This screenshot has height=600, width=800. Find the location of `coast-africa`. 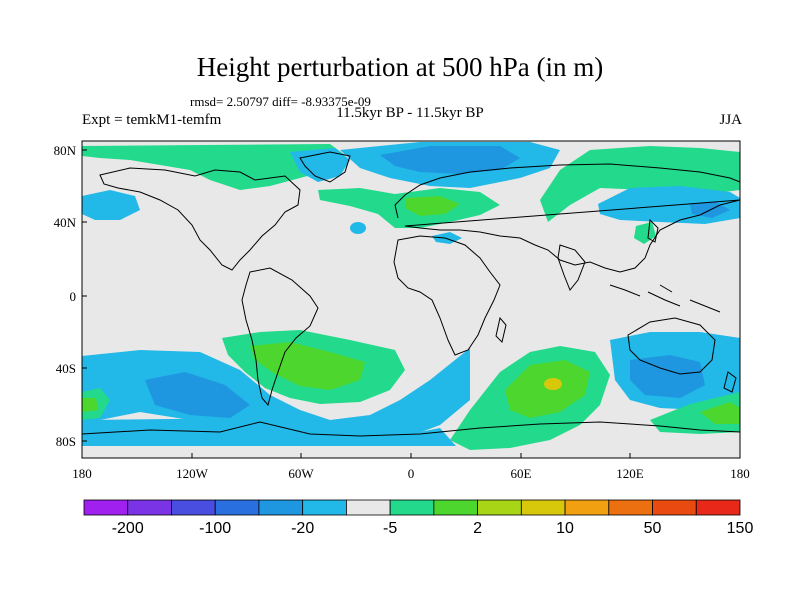

coast-africa is located at coordinates (447, 295).